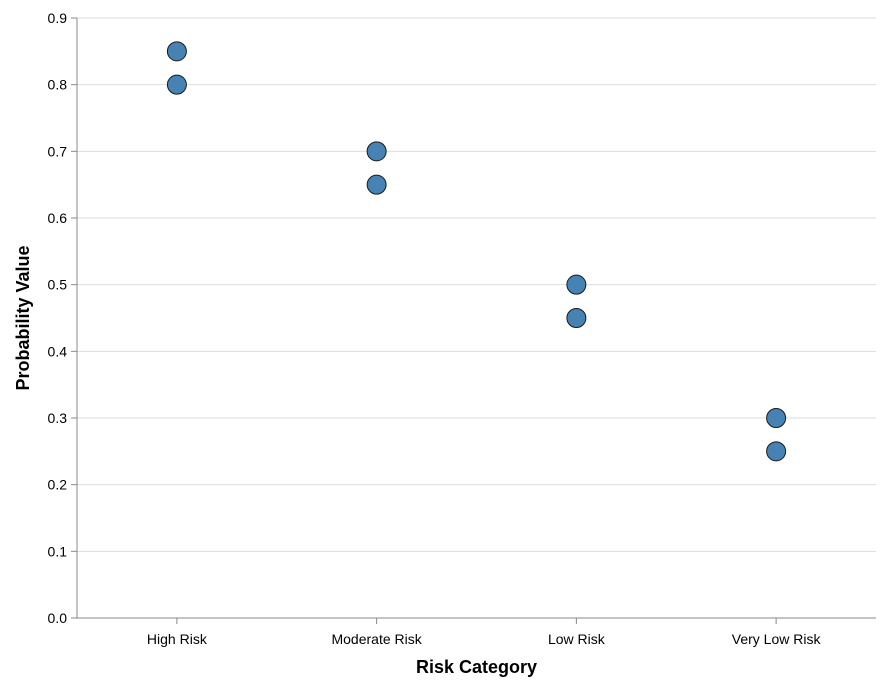 The height and width of the screenshot is (686, 886). What do you see at coordinates (58, 18) in the screenshot?
I see `y-tick-label: 0.9` at bounding box center [58, 18].